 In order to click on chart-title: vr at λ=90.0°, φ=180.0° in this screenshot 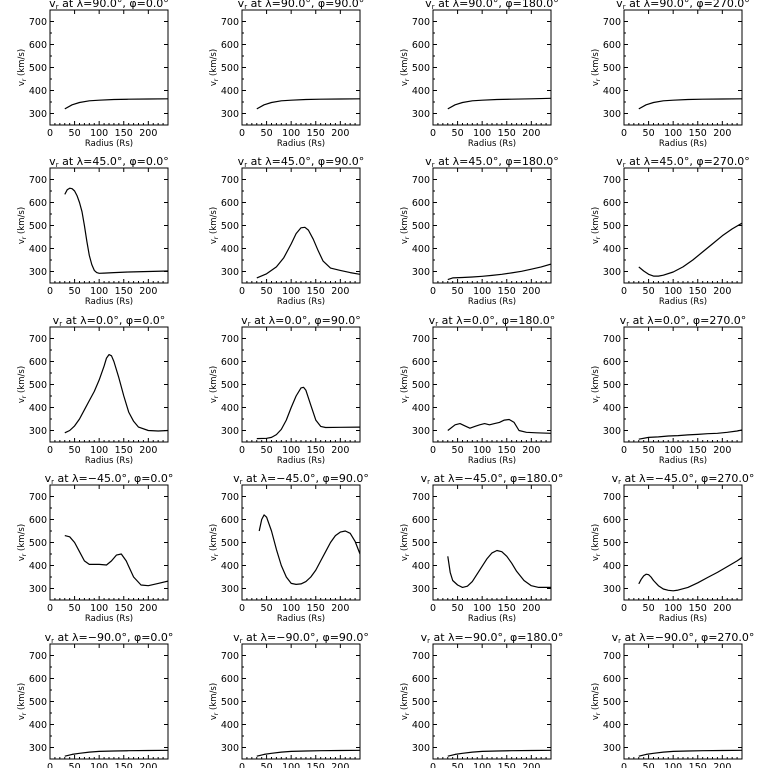, I will do `click(492, 5)`.